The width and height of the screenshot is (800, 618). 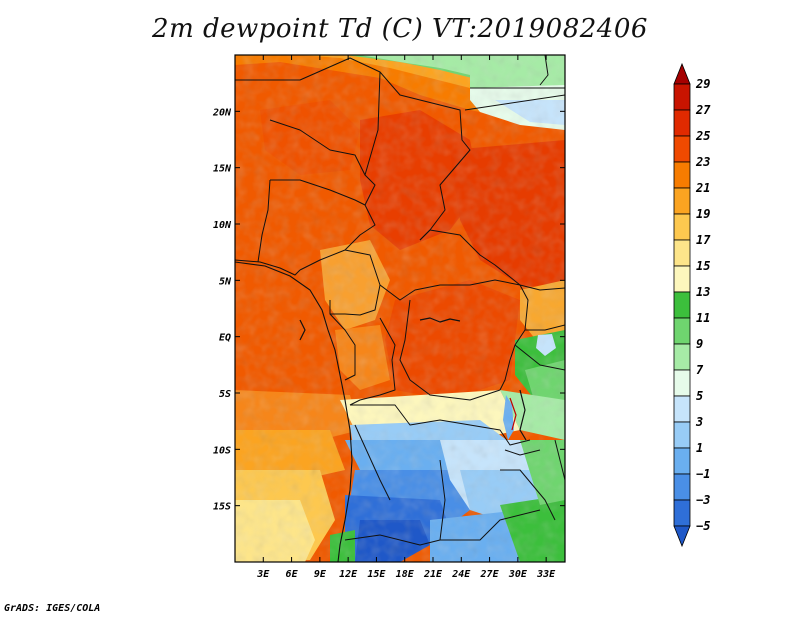 I want to click on colorbar: 29 27 25 23 21 19 17 15 13 11 9 7 5 3 1 −1 −3 −5, so click(x=692, y=305).